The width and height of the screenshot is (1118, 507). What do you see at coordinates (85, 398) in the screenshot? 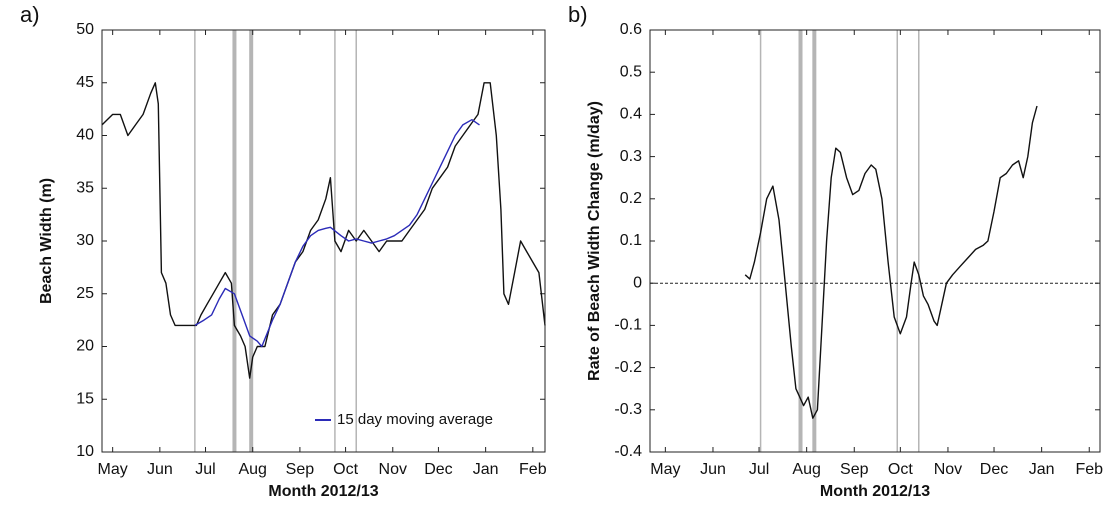
I see `y-tick-label: 15` at bounding box center [85, 398].